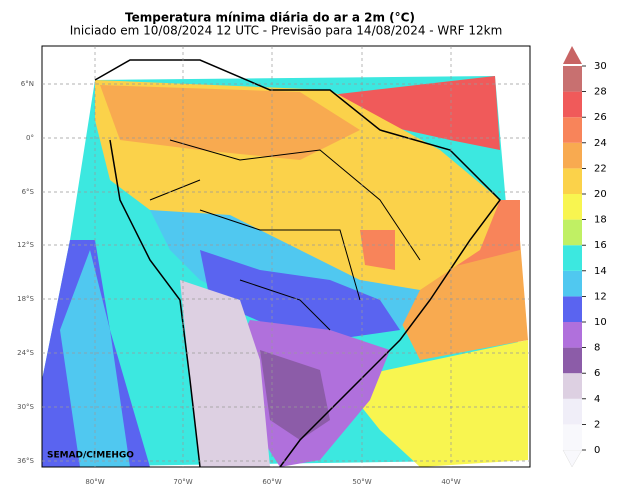 This screenshot has width=620, height=498. What do you see at coordinates (25, 299) in the screenshot?
I see `lat-label: 18°S` at bounding box center [25, 299].